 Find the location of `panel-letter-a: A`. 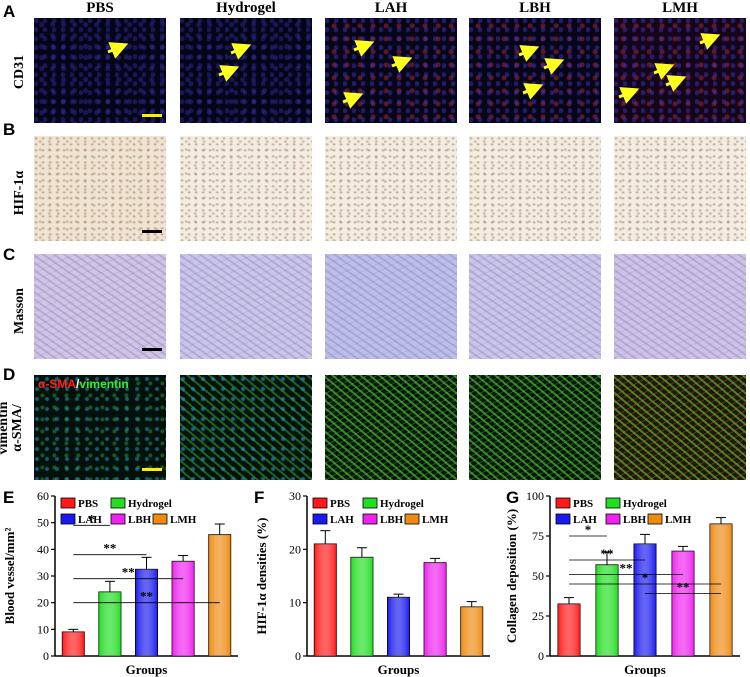

panel-letter-a: A is located at coordinates (9, 11).